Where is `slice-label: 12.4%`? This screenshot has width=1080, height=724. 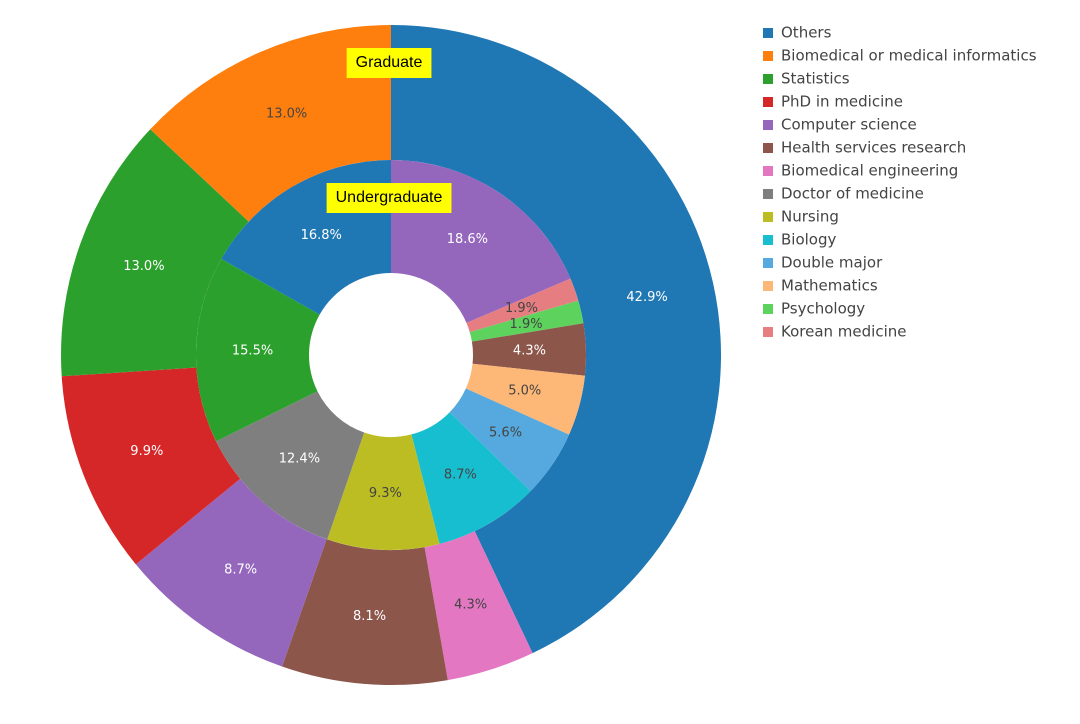
slice-label: 12.4% is located at coordinates (299, 458).